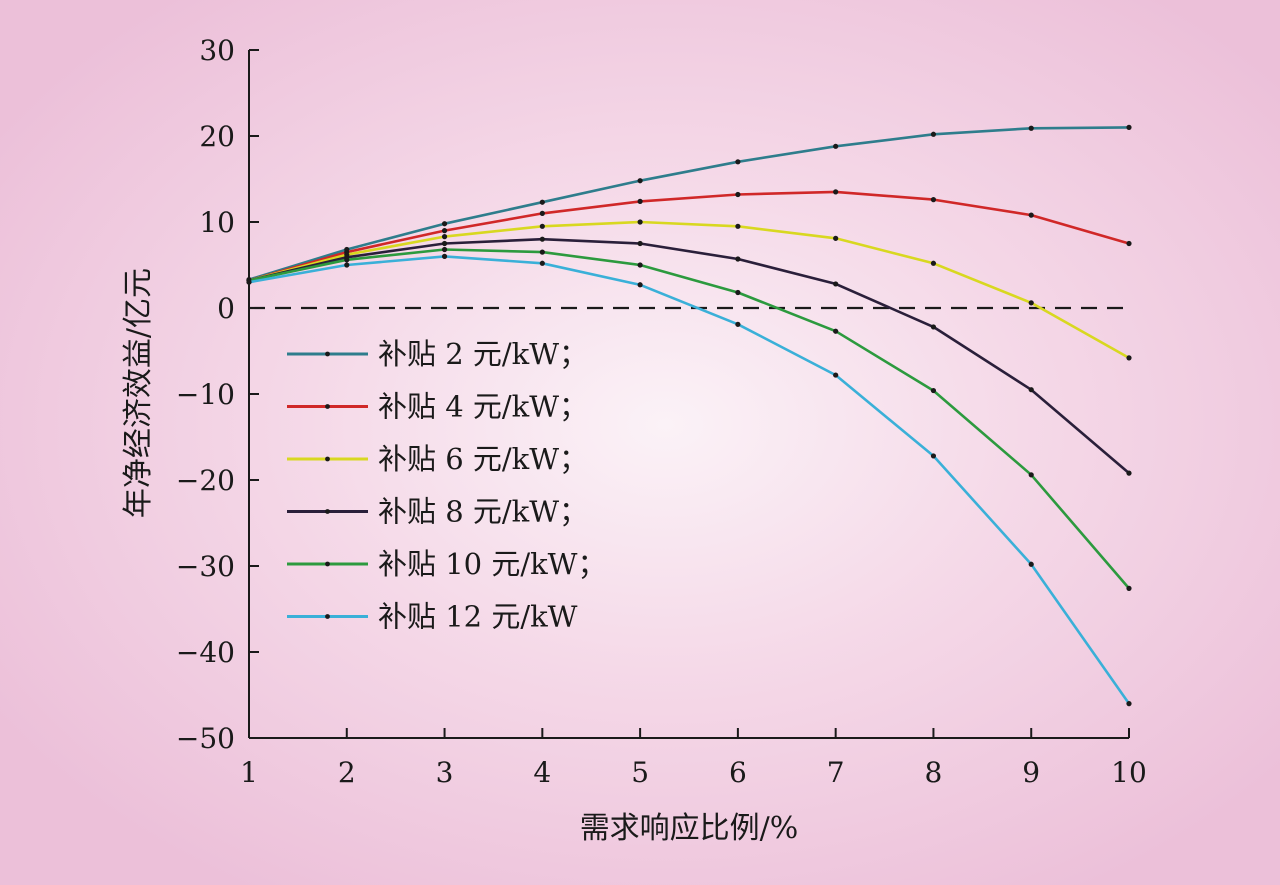  What do you see at coordinates (483, 354) in the screenshot?
I see `legend-label: 补贴 2 元/kW；` at bounding box center [483, 354].